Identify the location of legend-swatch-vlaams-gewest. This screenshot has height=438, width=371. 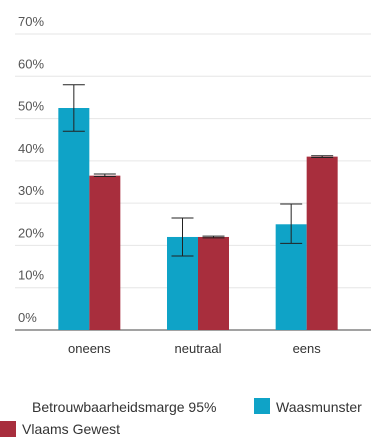
(8, 429).